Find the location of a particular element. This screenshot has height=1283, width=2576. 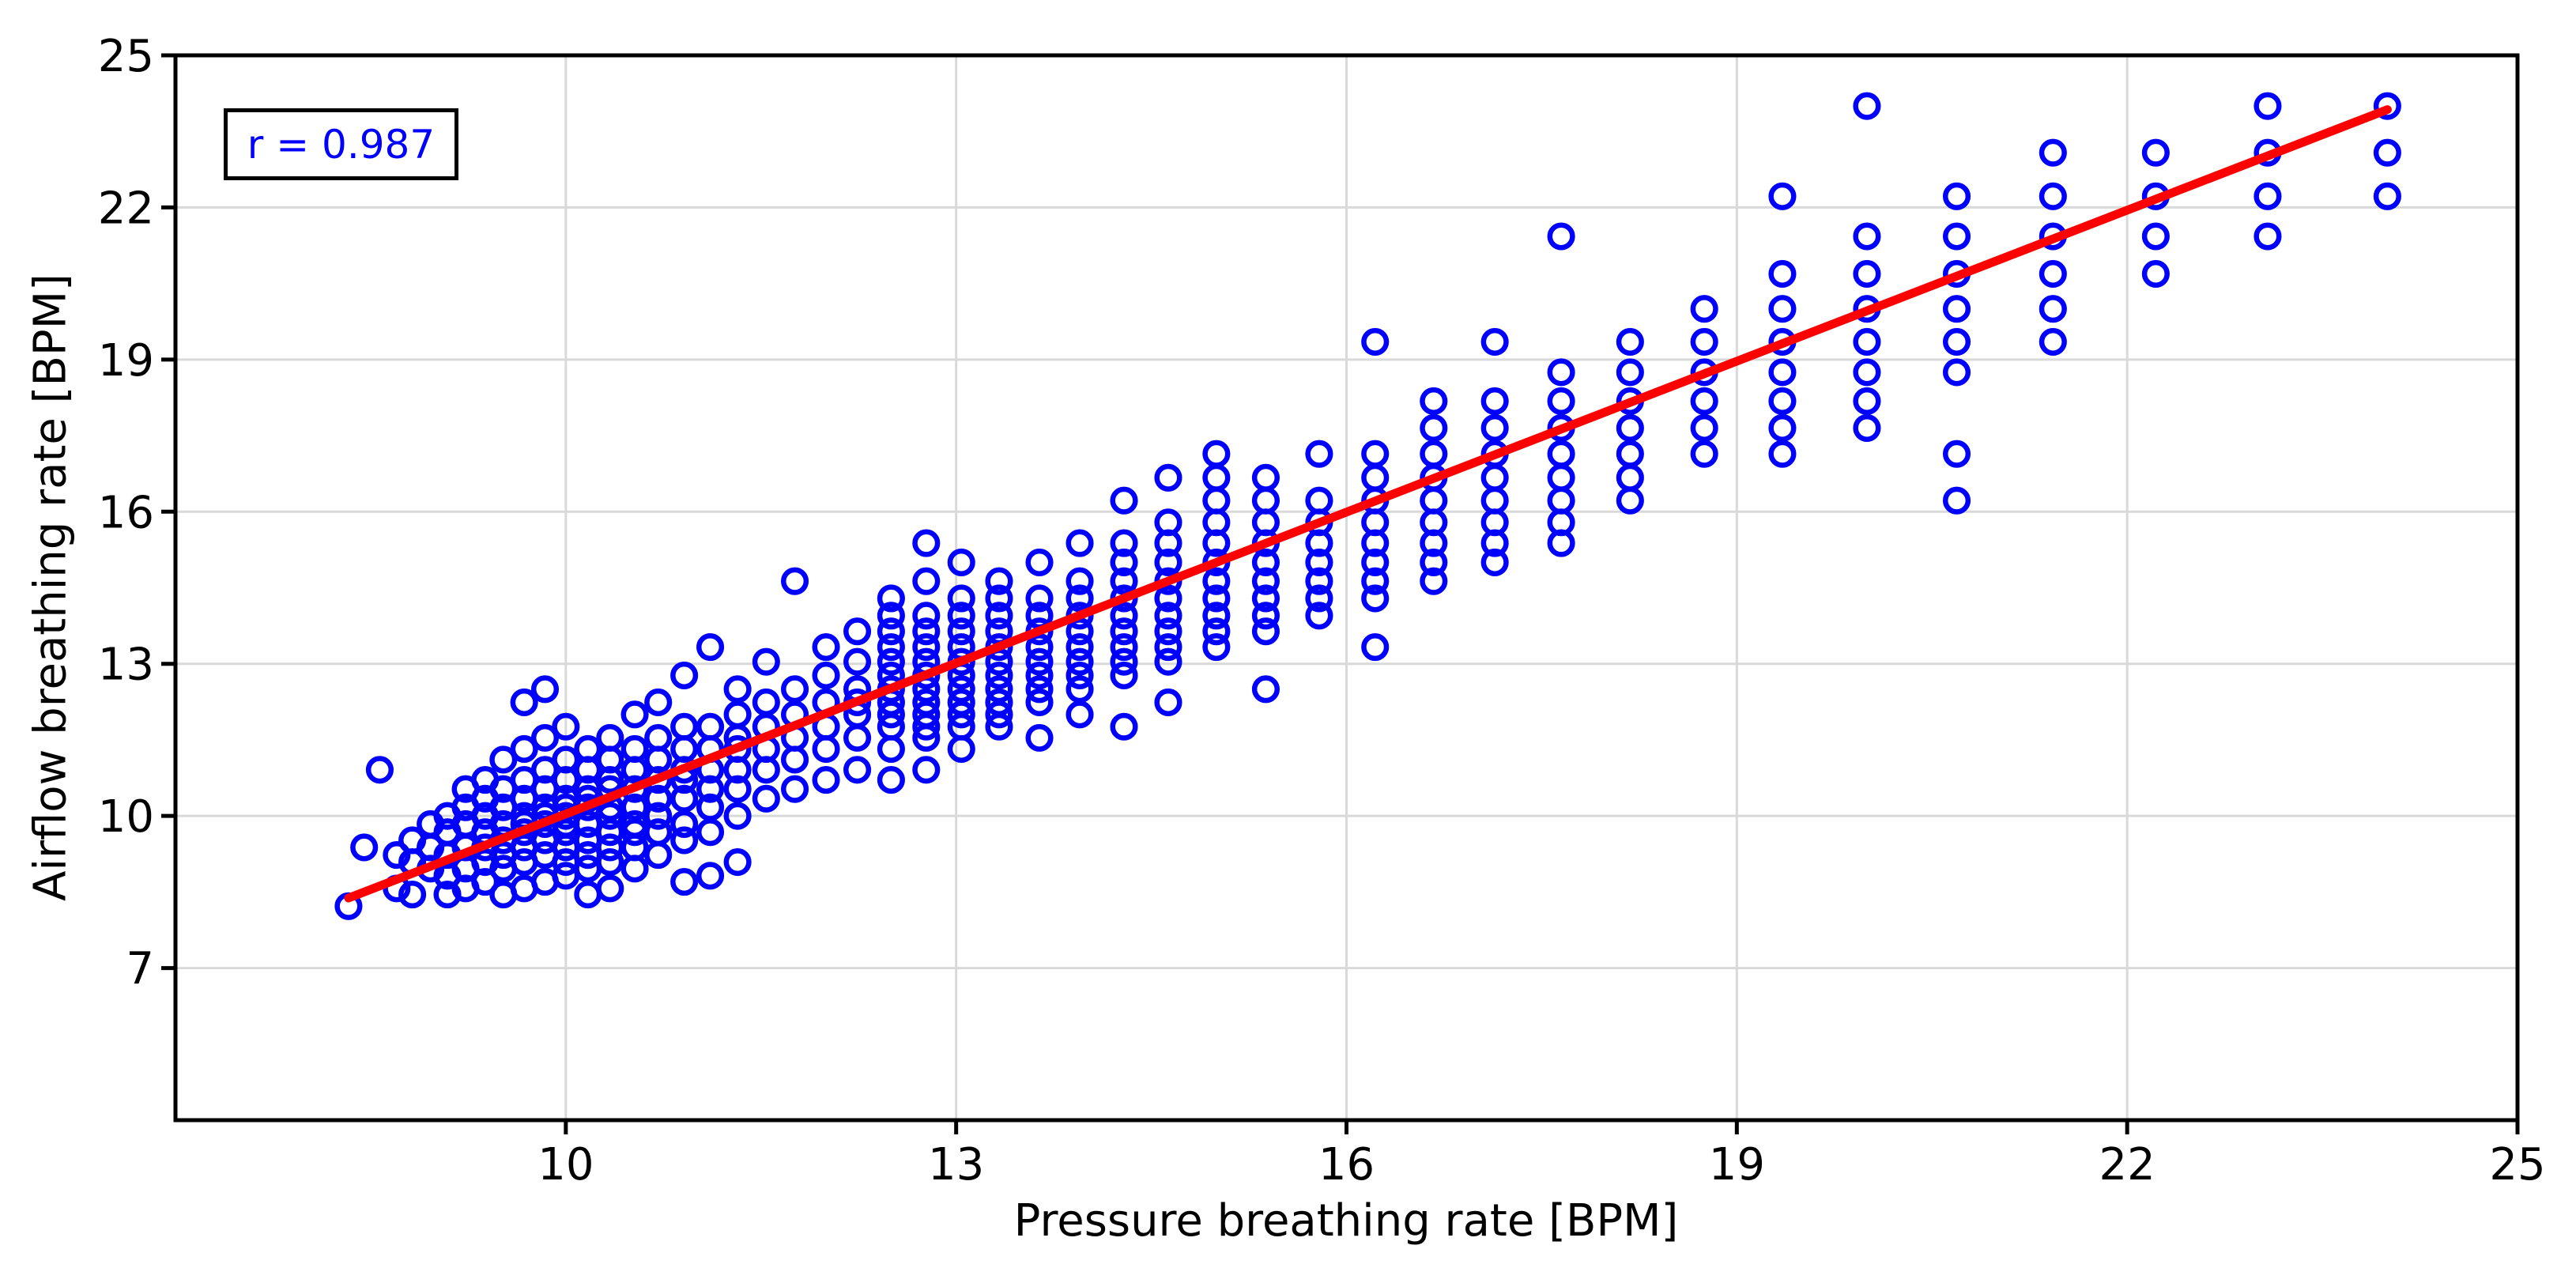

x-axis-label: Pressure breathing rate [BPM] is located at coordinates (1346, 1221).